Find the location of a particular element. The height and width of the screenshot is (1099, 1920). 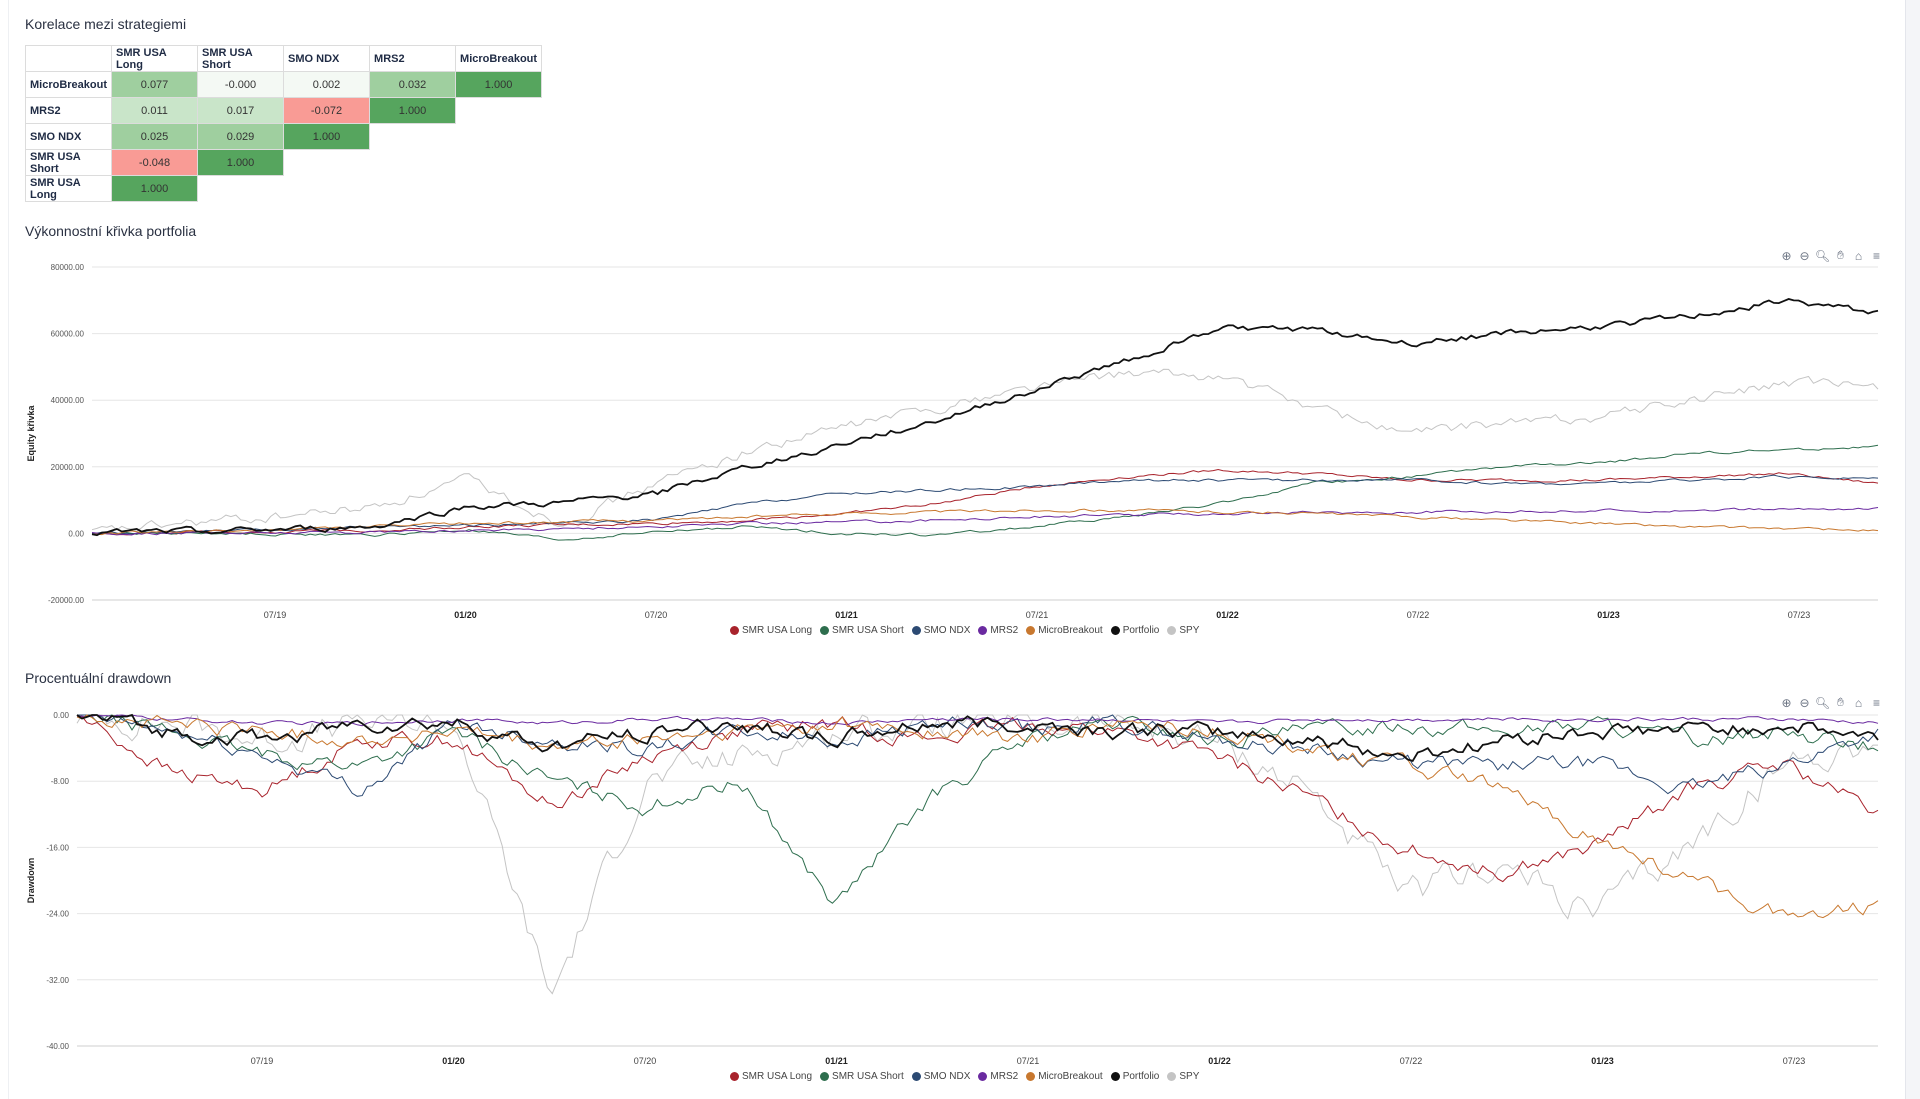

correlation-cell: 0.017 is located at coordinates (241, 110).